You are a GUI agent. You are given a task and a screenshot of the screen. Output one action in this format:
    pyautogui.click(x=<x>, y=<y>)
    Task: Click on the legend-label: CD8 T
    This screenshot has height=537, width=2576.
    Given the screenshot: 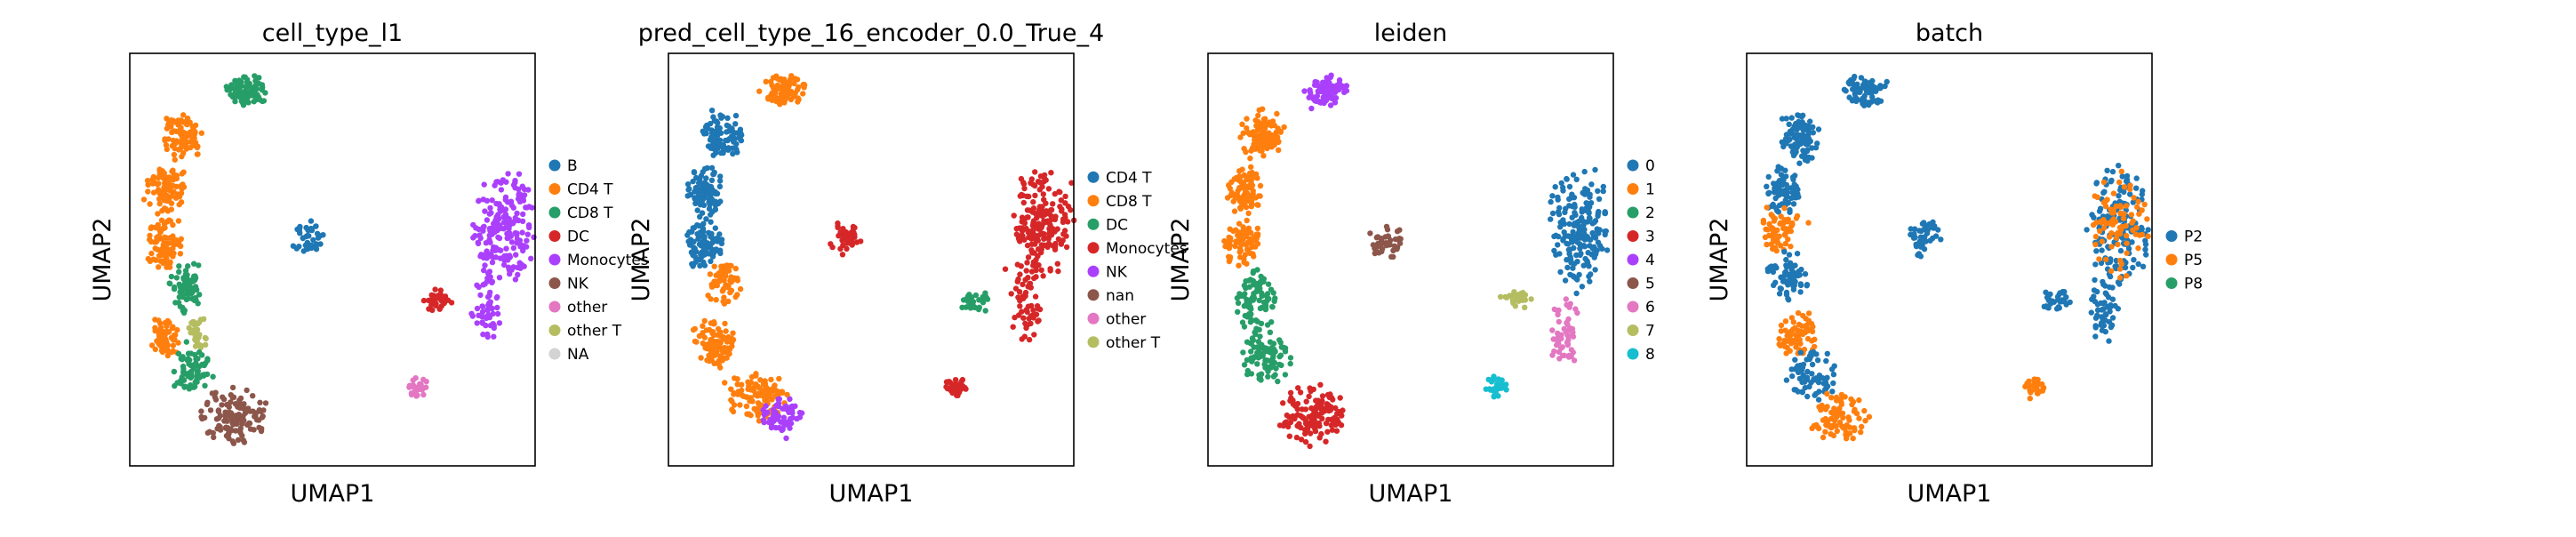 What is the action you would take?
    pyautogui.click(x=1129, y=202)
    